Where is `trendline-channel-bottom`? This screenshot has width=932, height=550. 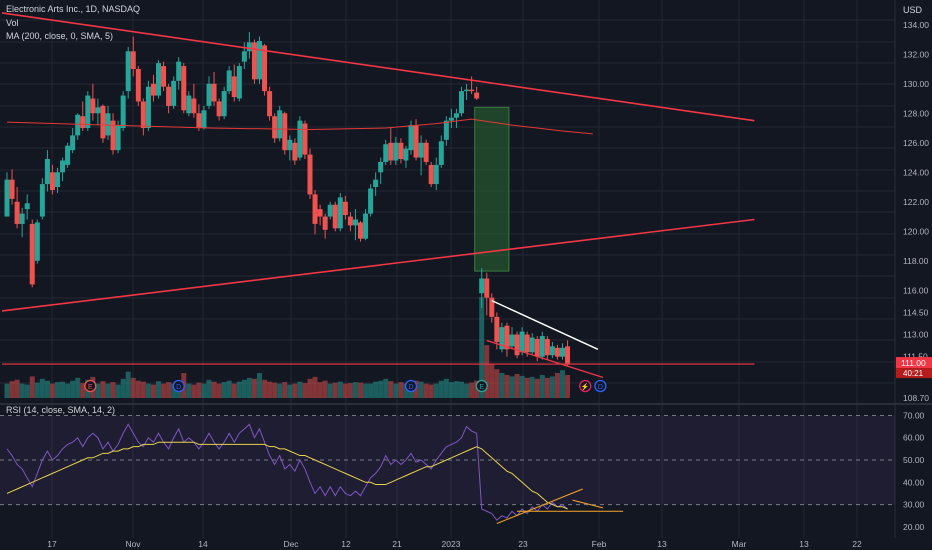 trendline-channel-bottom is located at coordinates (545, 358).